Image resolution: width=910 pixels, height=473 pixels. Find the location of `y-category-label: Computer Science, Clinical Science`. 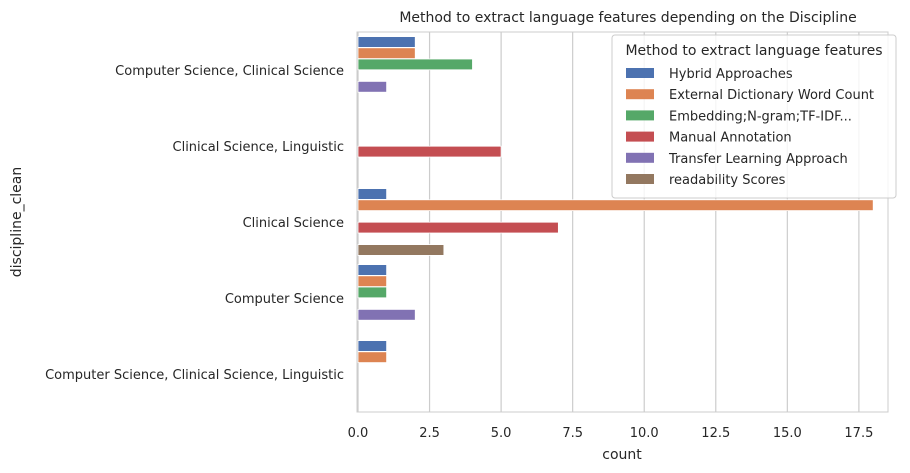

y-category-label: Computer Science, Clinical Science is located at coordinates (229, 71).